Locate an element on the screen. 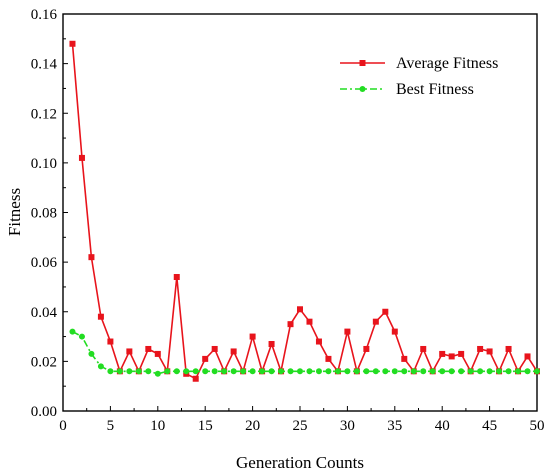 The image size is (550, 476). x-tick-label: 25 is located at coordinates (300, 426).